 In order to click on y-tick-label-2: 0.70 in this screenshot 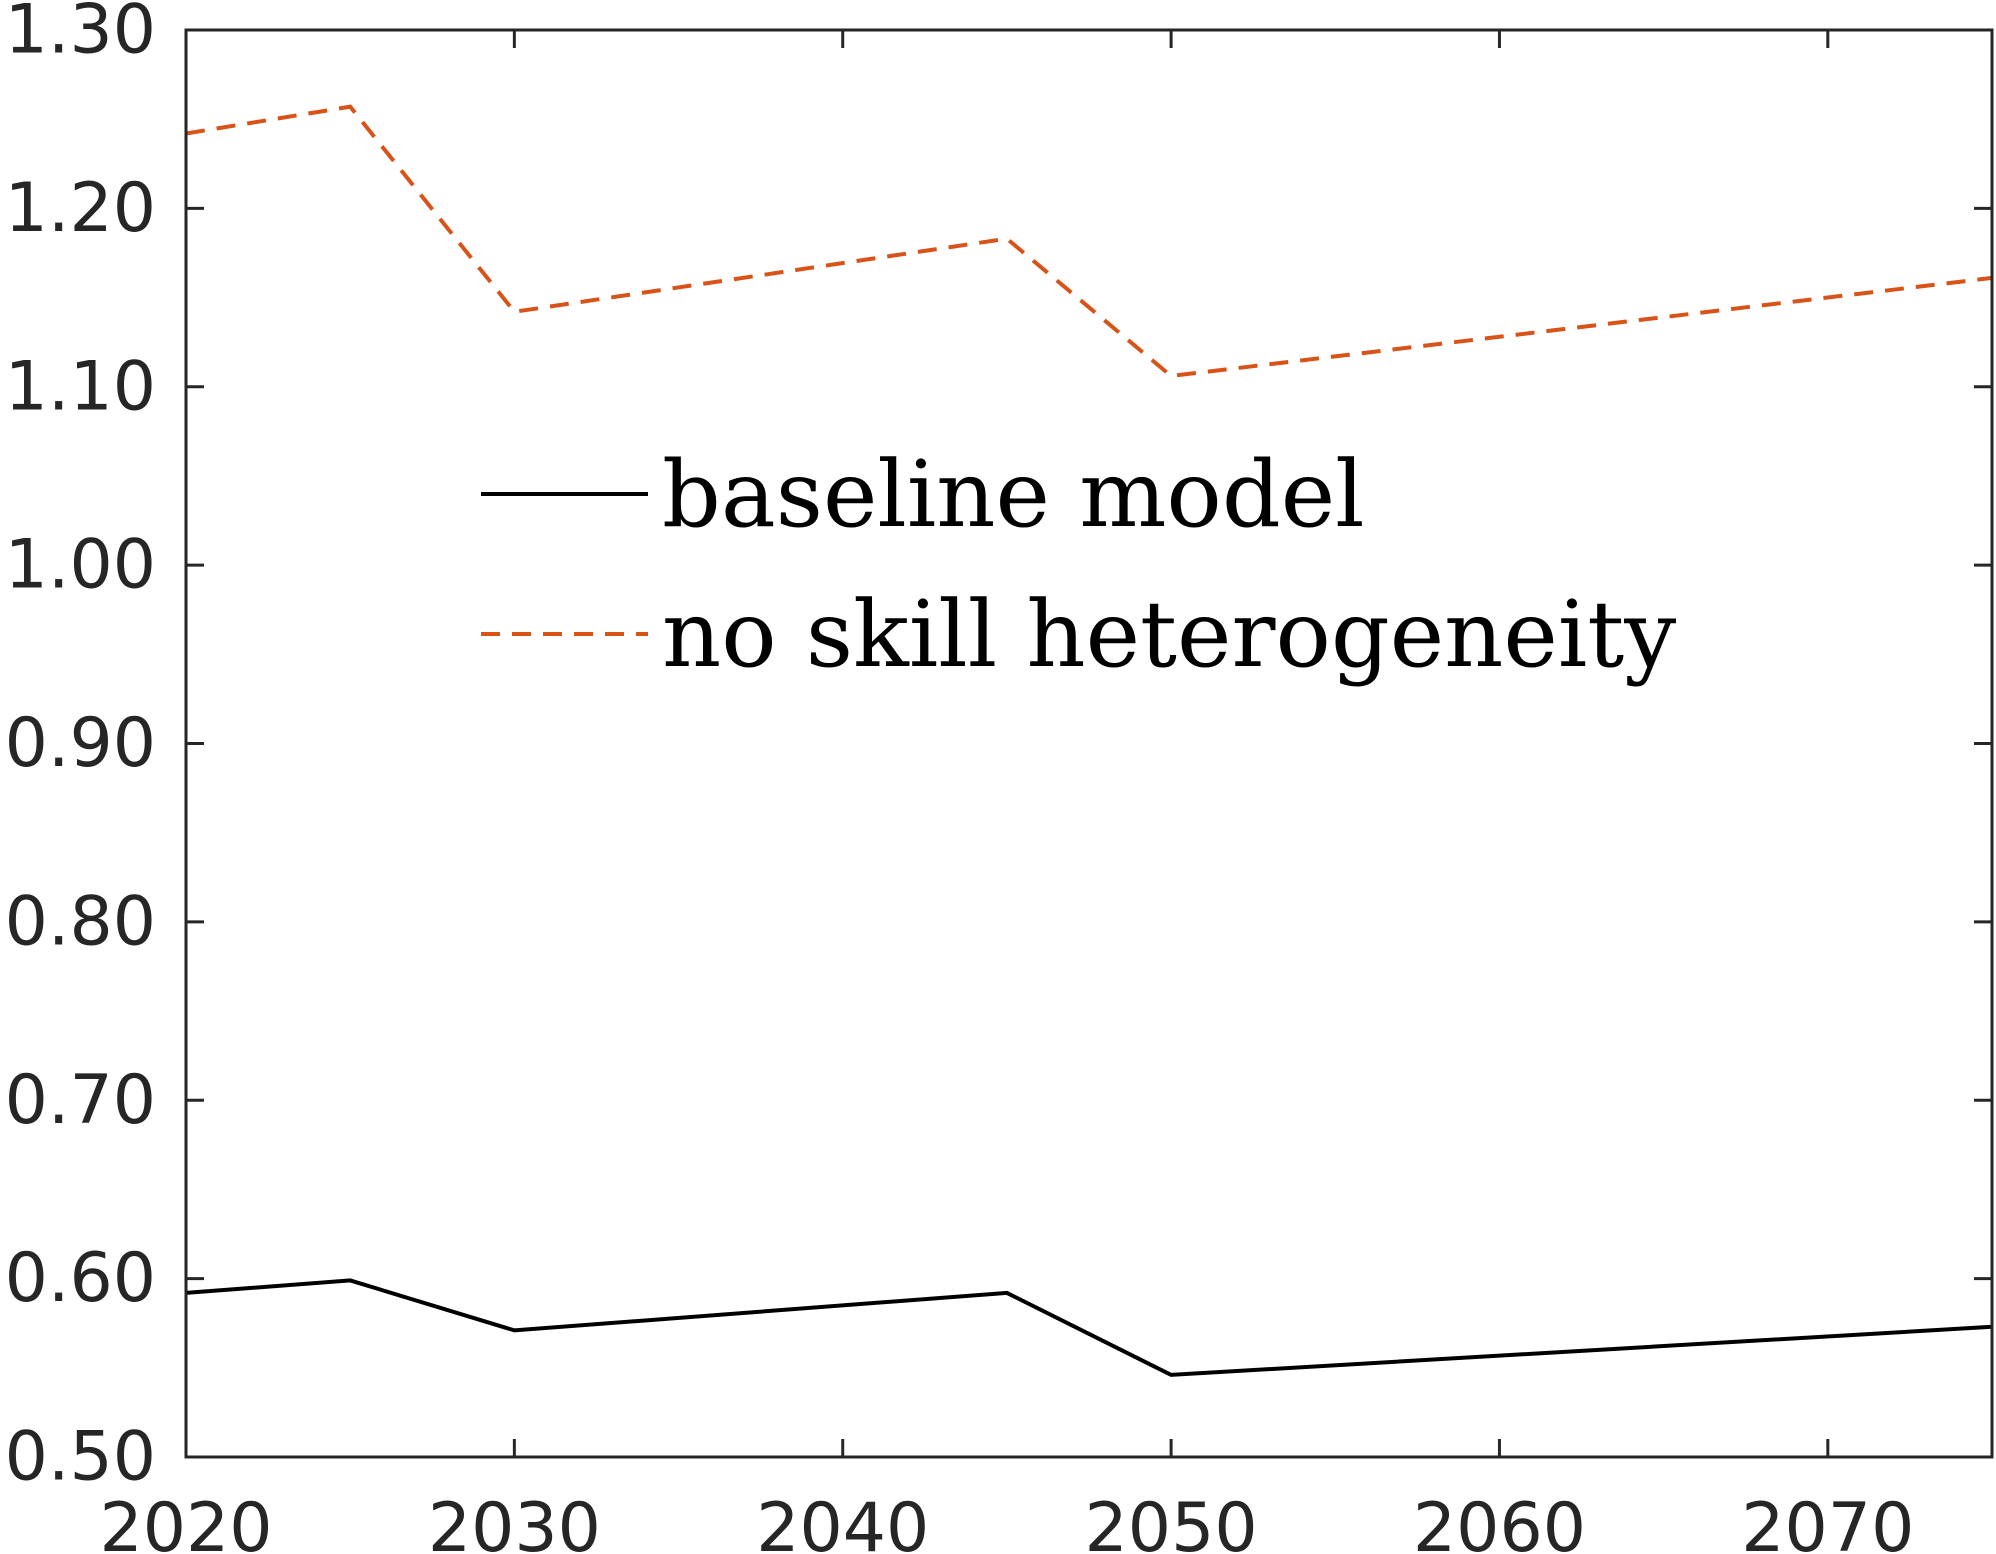, I will do `click(80, 1100)`.